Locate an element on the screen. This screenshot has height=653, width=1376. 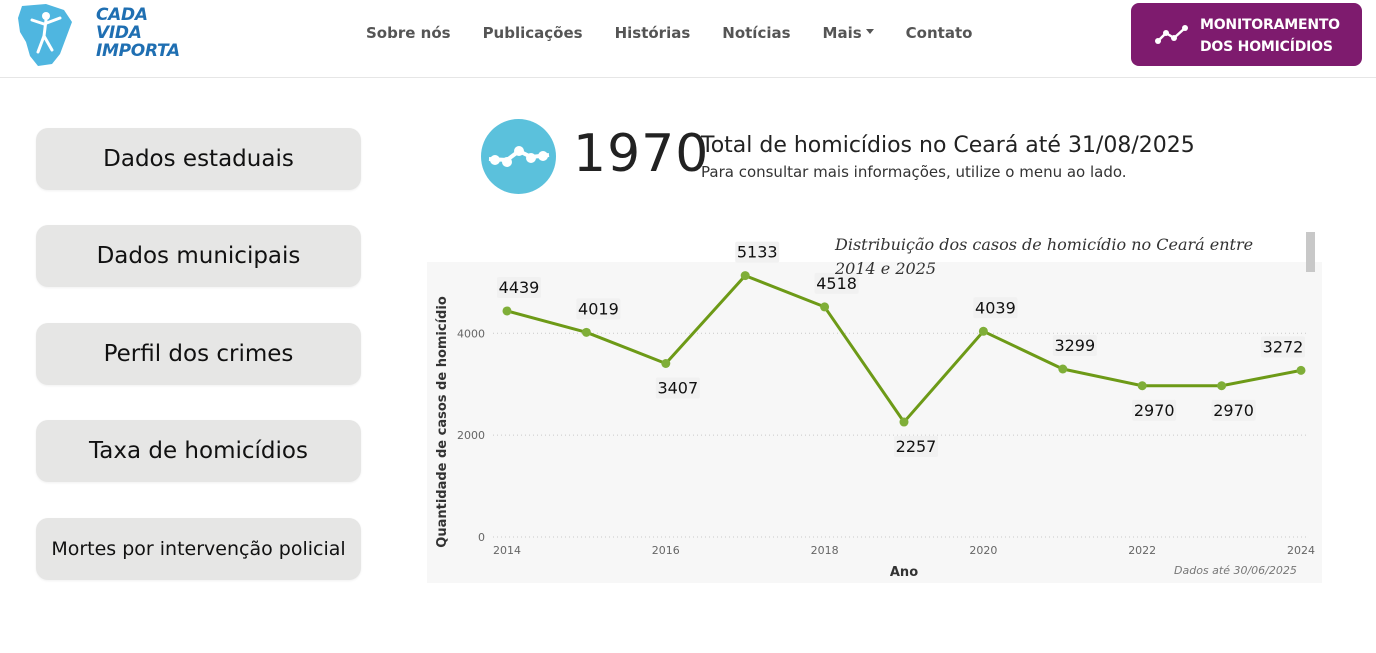
y-axis-title: Quantidade de casos de homicídio is located at coordinates (442, 422).